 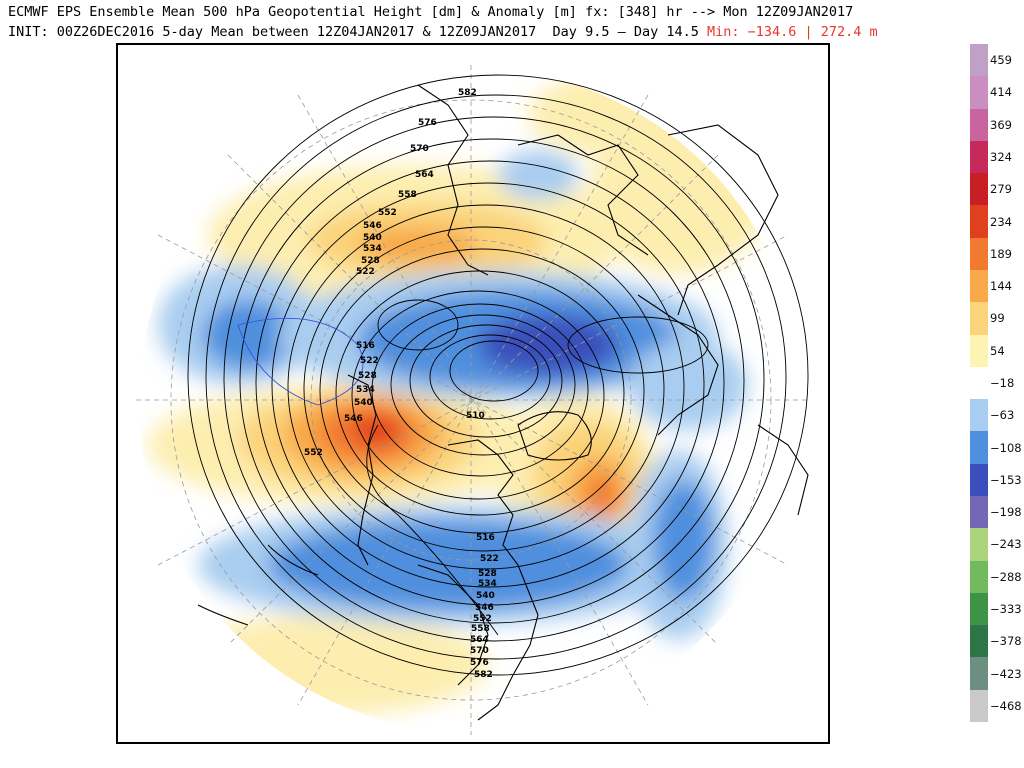 What do you see at coordinates (1001, 221) in the screenshot?
I see `colorbar-label: 234` at bounding box center [1001, 221].